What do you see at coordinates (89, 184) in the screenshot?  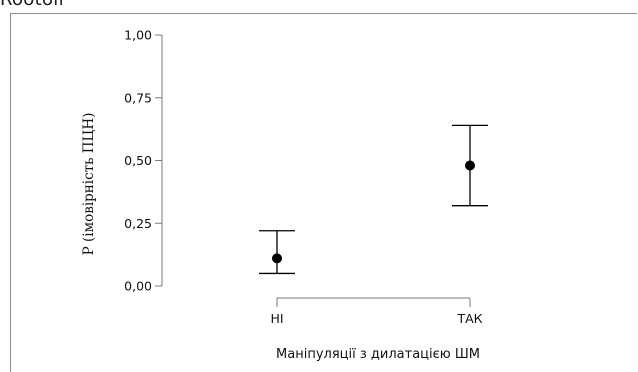 I see `y-axis-label: Р (імовірність ПЦН)` at bounding box center [89, 184].